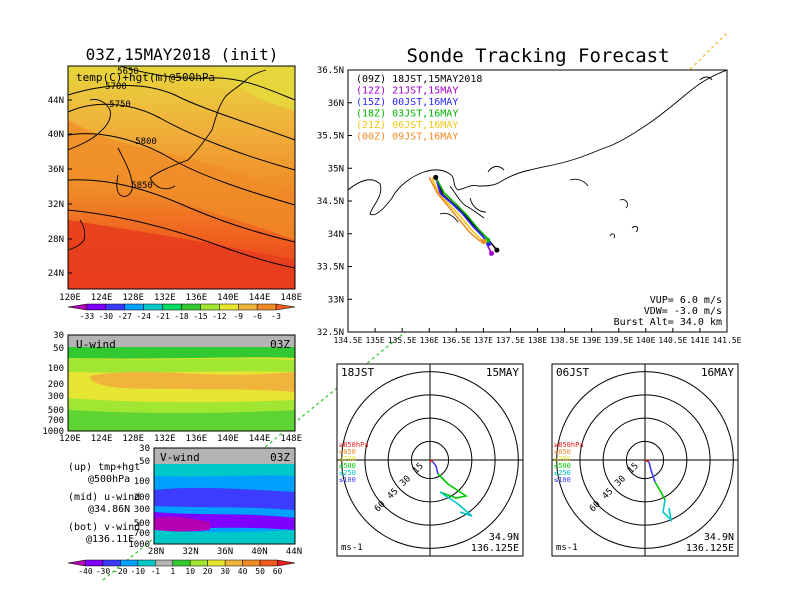 This screenshot has height=612, width=792. I want to click on map-lon-ticks: 120E 124E 128E 132E 136E 140E 144E 148E, so click(180, 298).